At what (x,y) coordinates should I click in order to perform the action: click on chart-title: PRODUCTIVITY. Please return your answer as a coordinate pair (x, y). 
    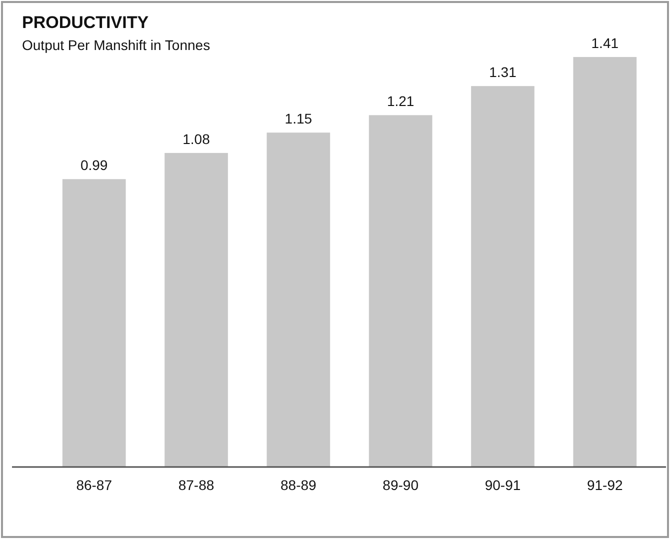
    Looking at the image, I should click on (86, 22).